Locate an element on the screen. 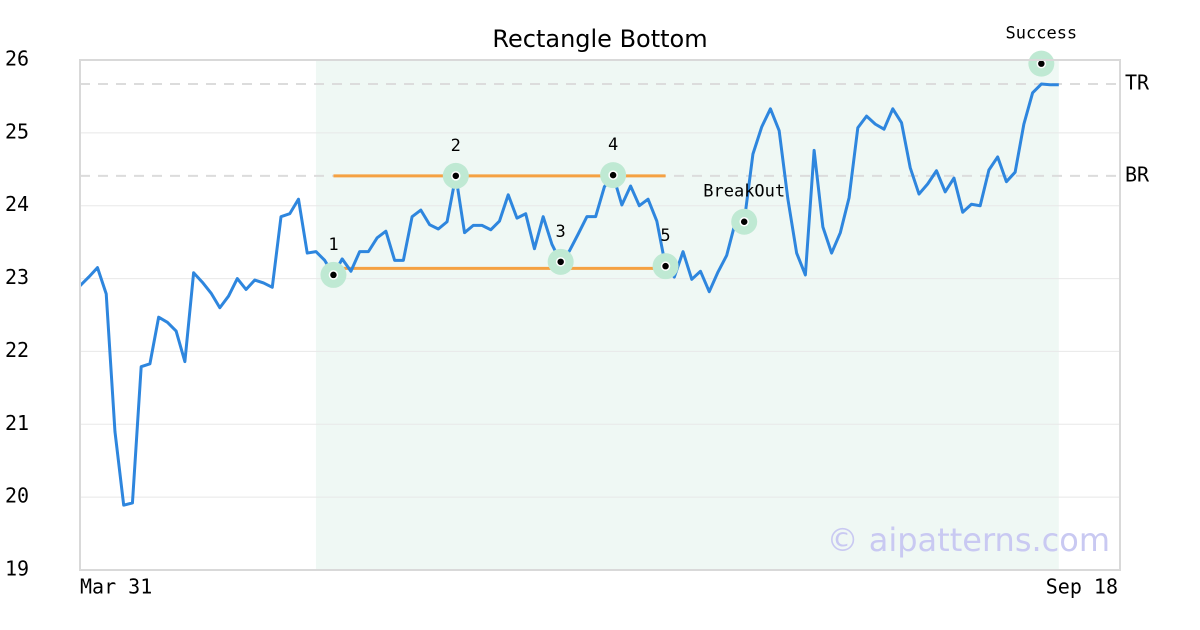 The height and width of the screenshot is (630, 1200). y-tick-label: 24 is located at coordinates (17, 204).